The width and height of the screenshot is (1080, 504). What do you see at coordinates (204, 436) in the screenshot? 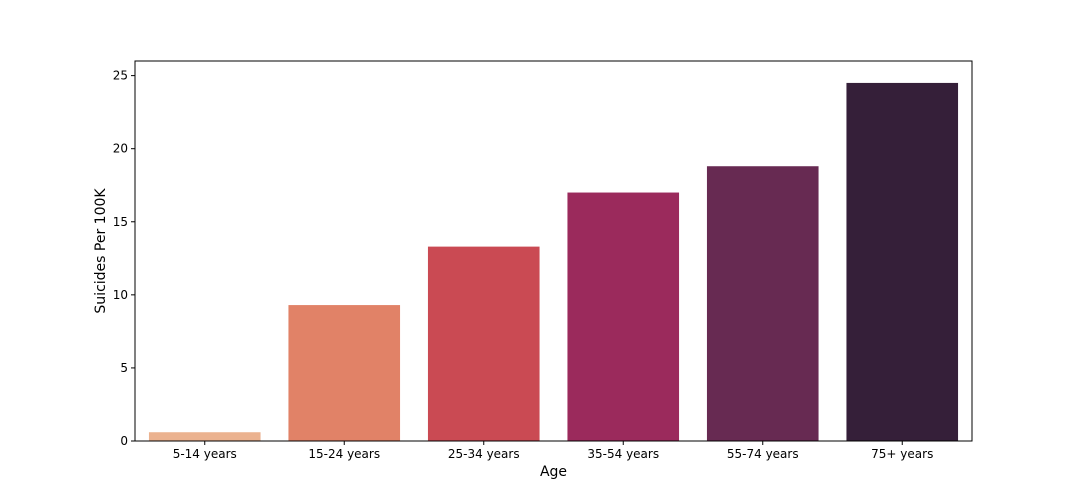
I see `bar-5-14-years` at bounding box center [204, 436].